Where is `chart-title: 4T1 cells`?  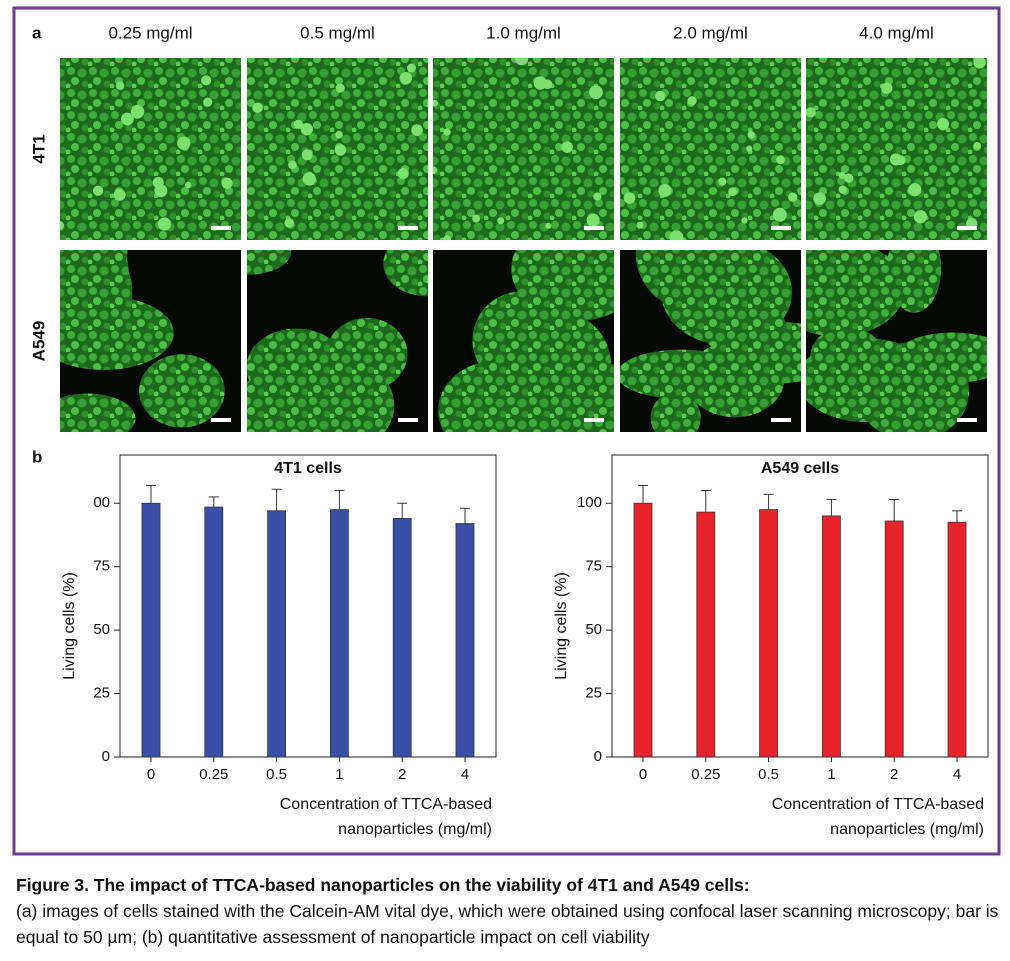 chart-title: 4T1 cells is located at coordinates (308, 468).